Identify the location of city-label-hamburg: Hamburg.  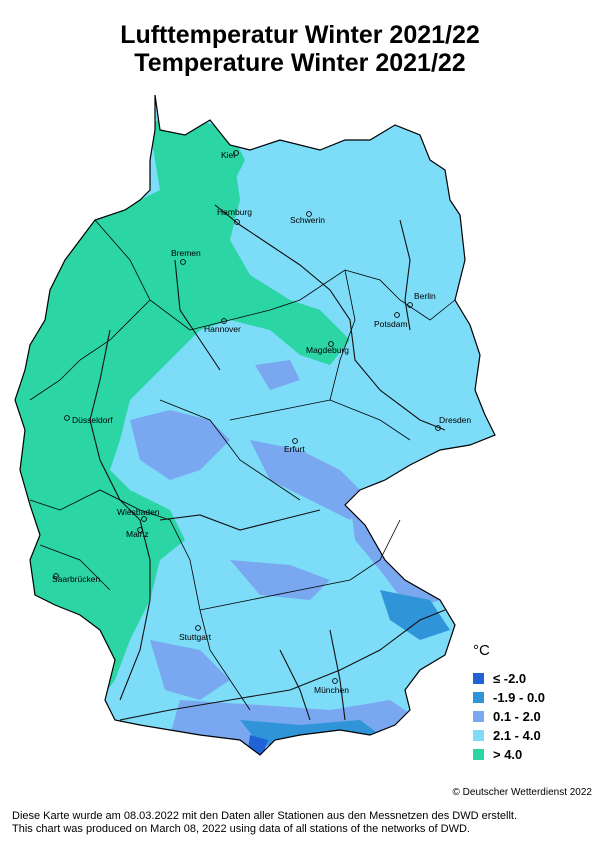
(234, 212).